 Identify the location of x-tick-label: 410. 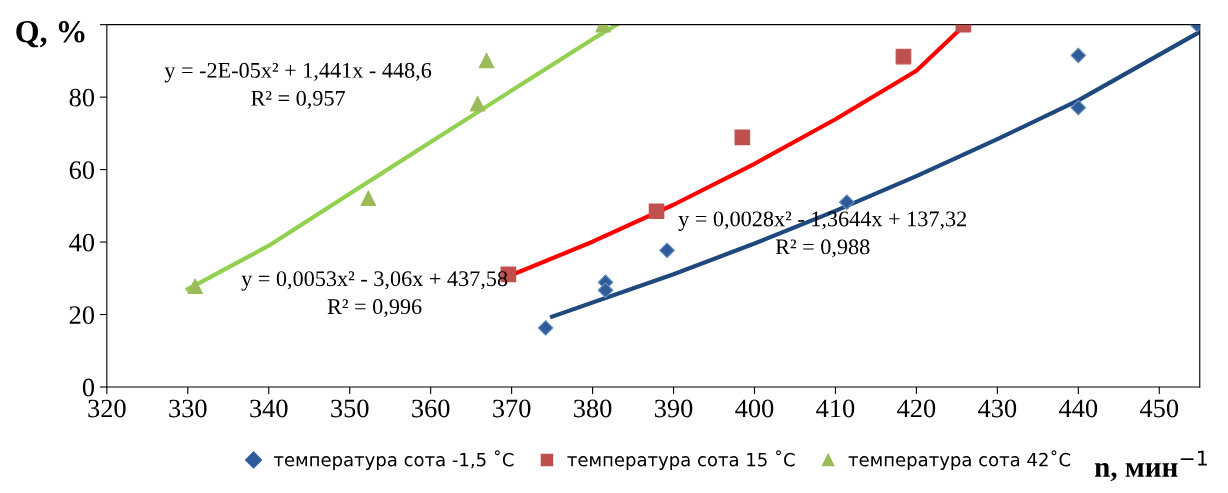
(835, 408).